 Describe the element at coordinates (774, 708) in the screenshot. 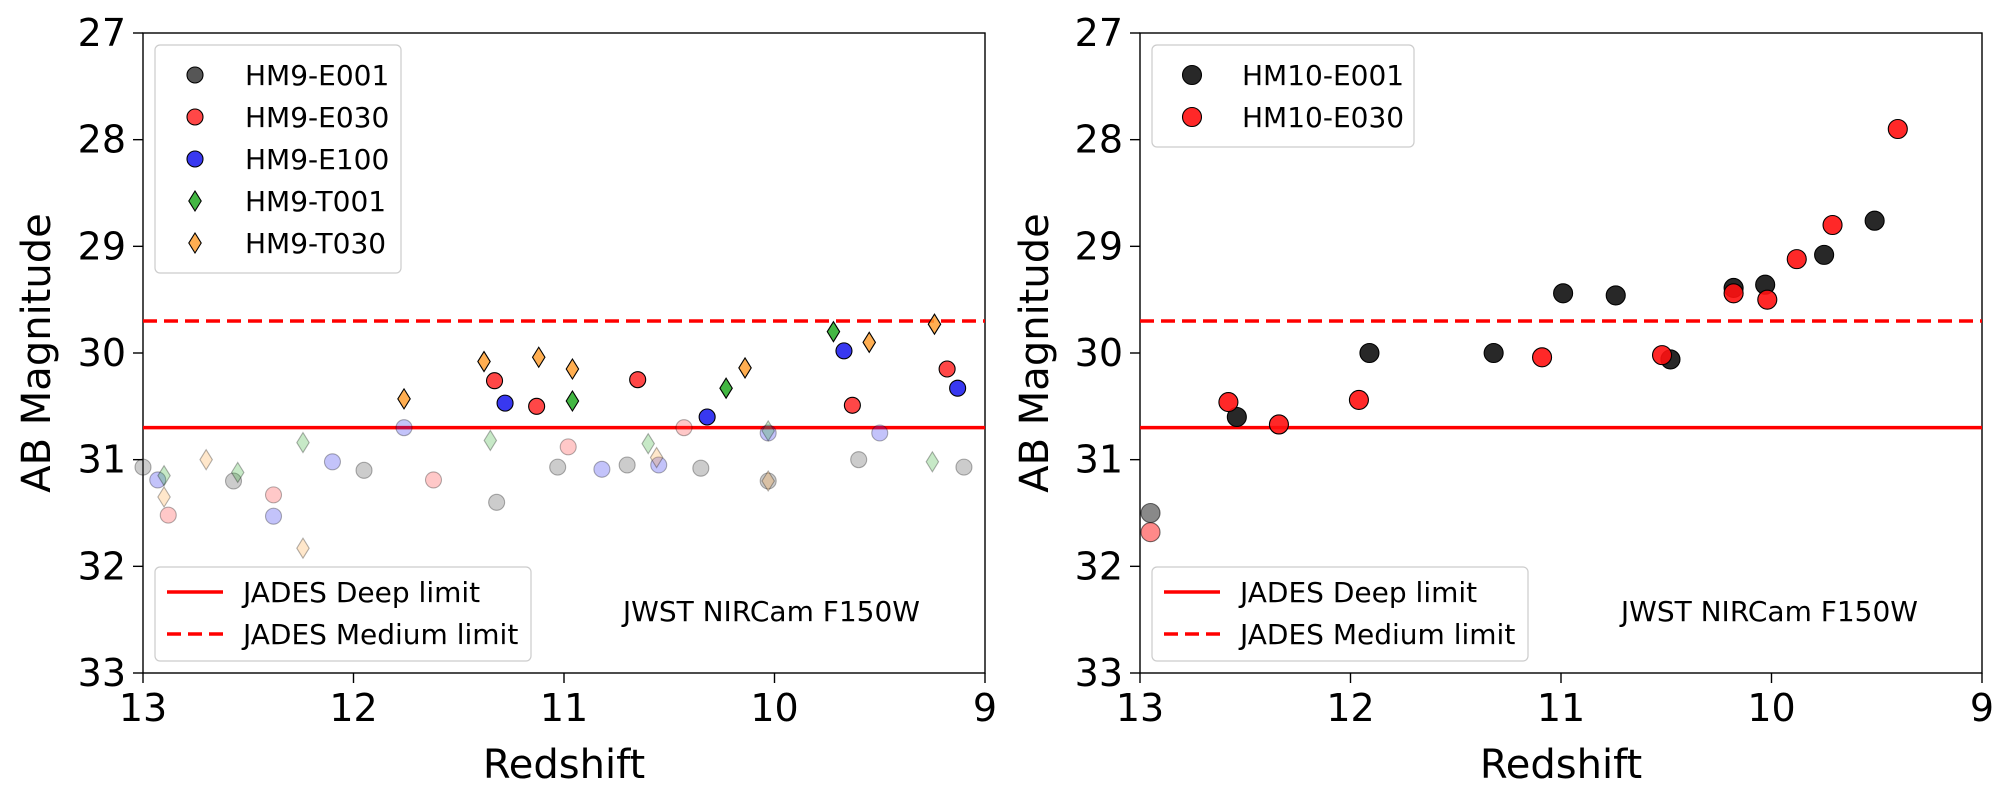

I see `x-tick-label: 10` at that location.